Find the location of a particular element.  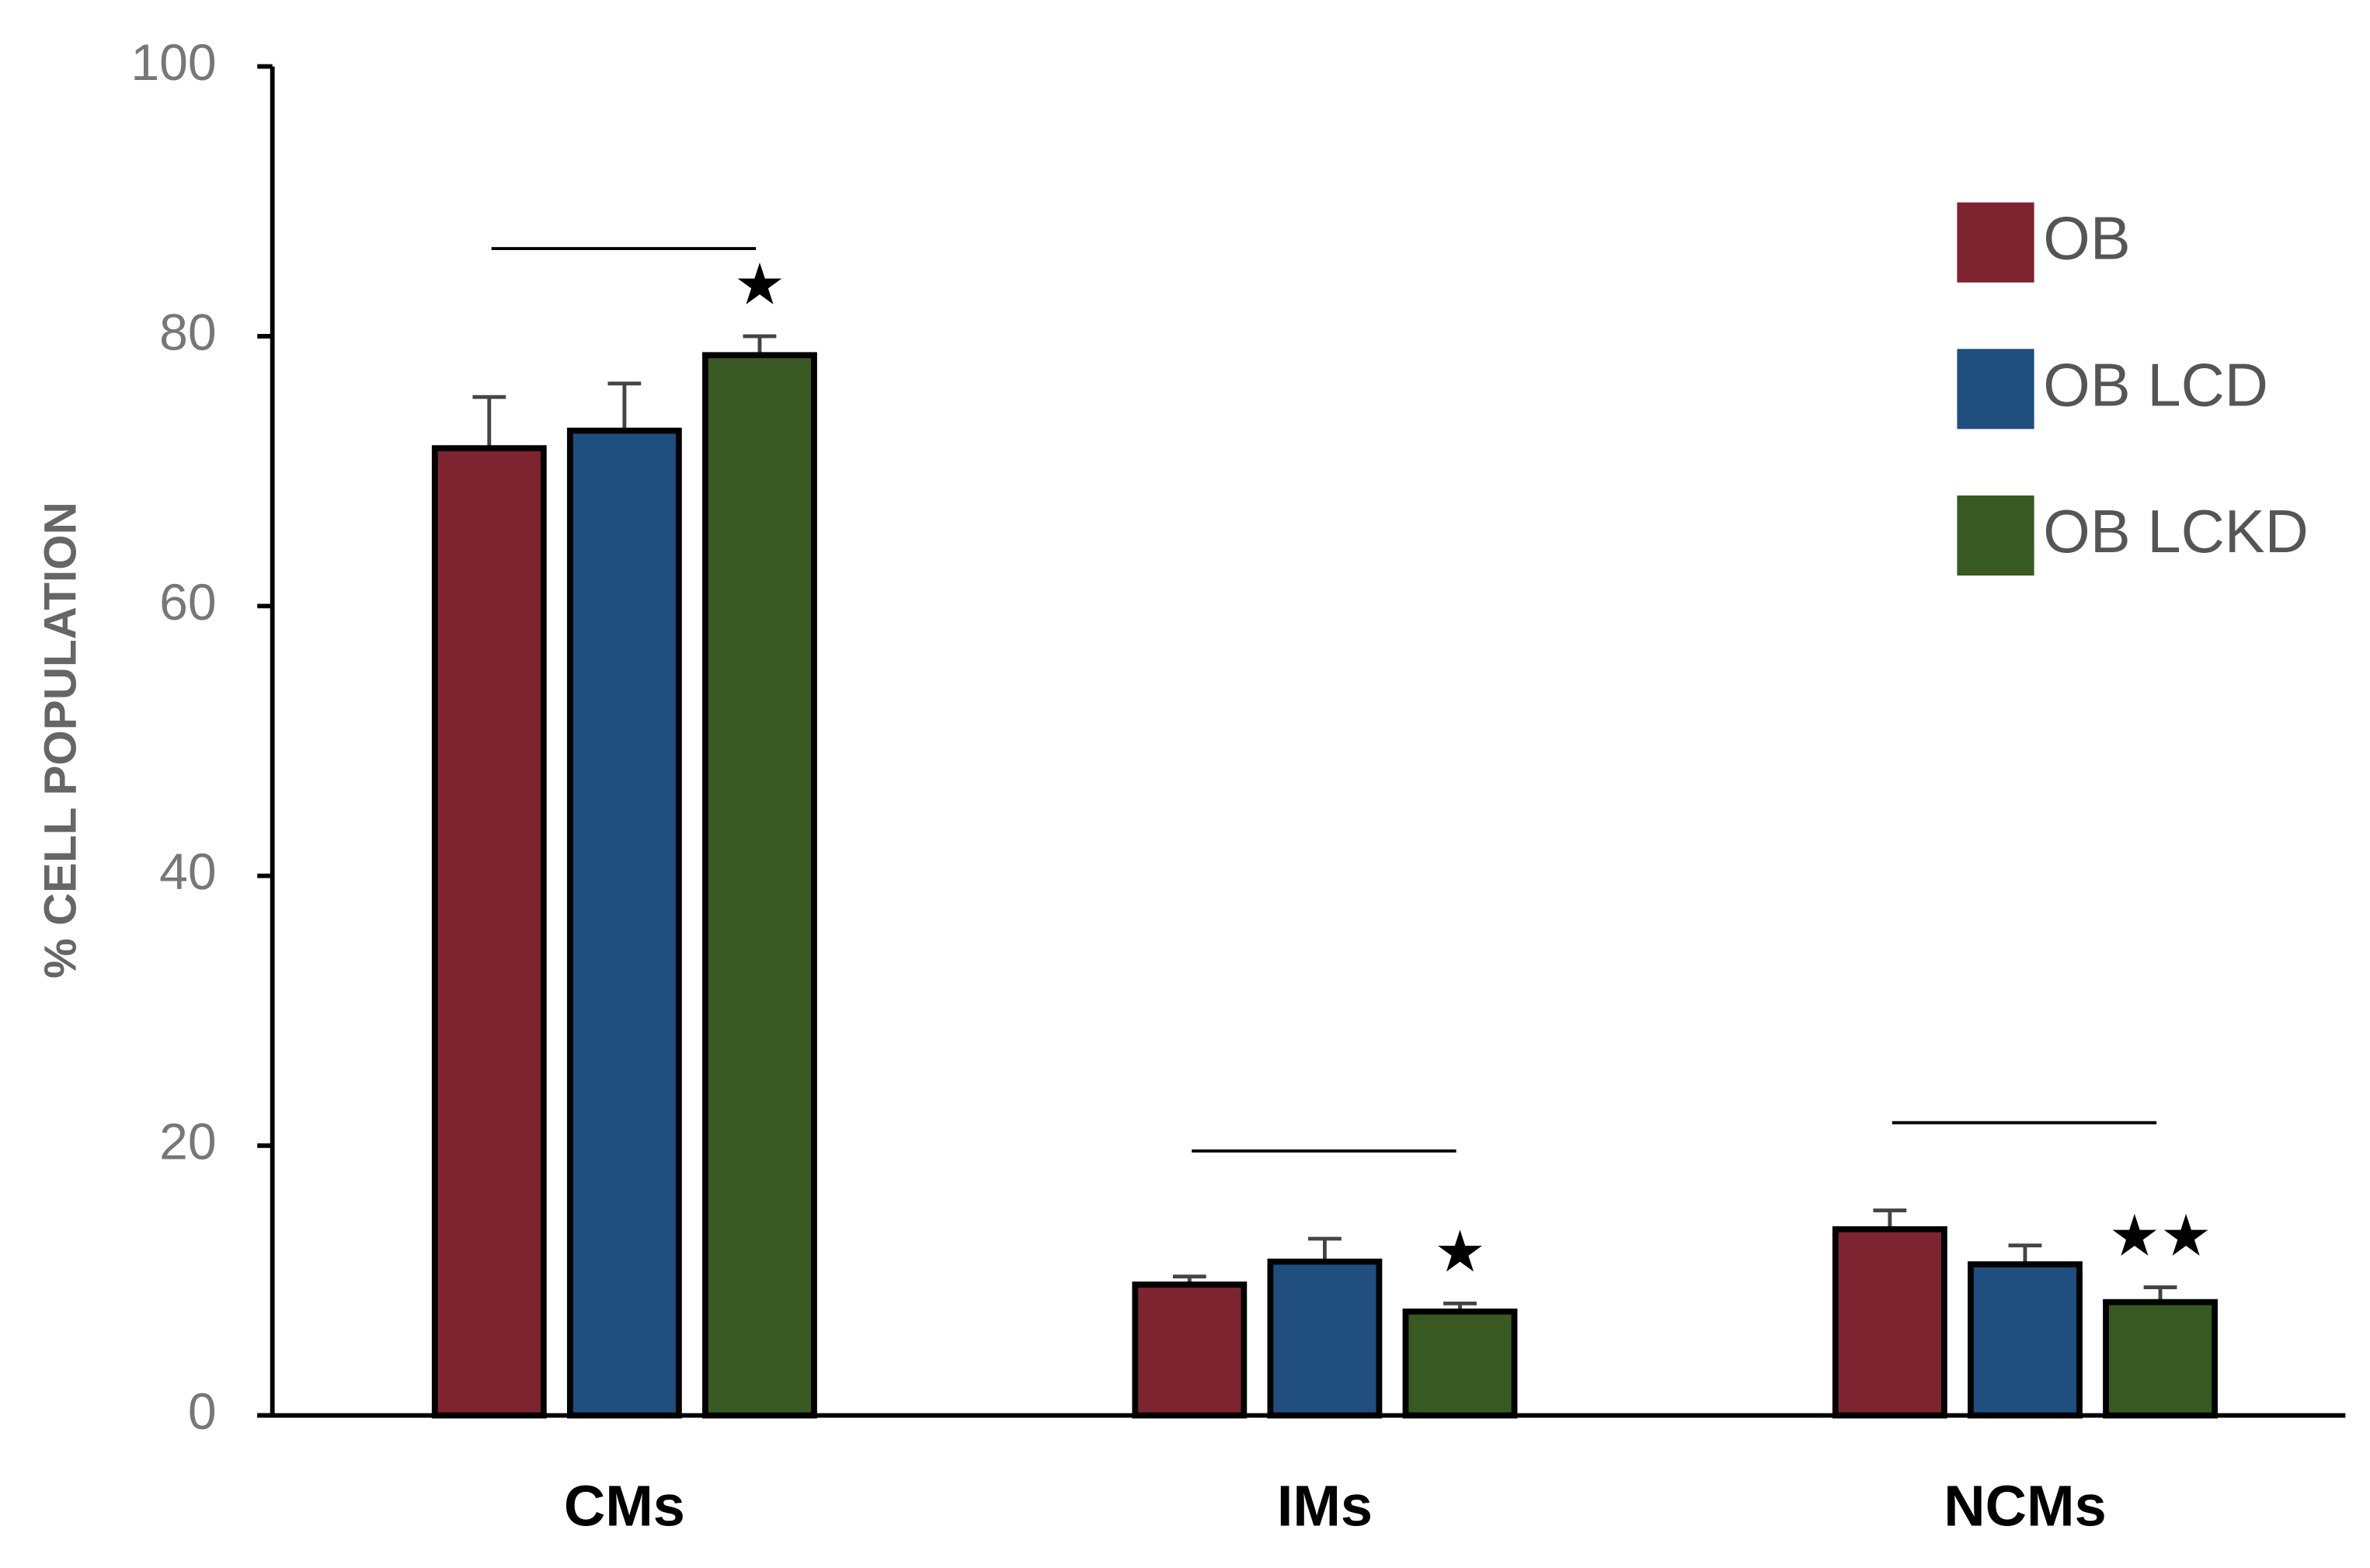

y-axis-label: % CELL POPULATION is located at coordinates (61, 740).